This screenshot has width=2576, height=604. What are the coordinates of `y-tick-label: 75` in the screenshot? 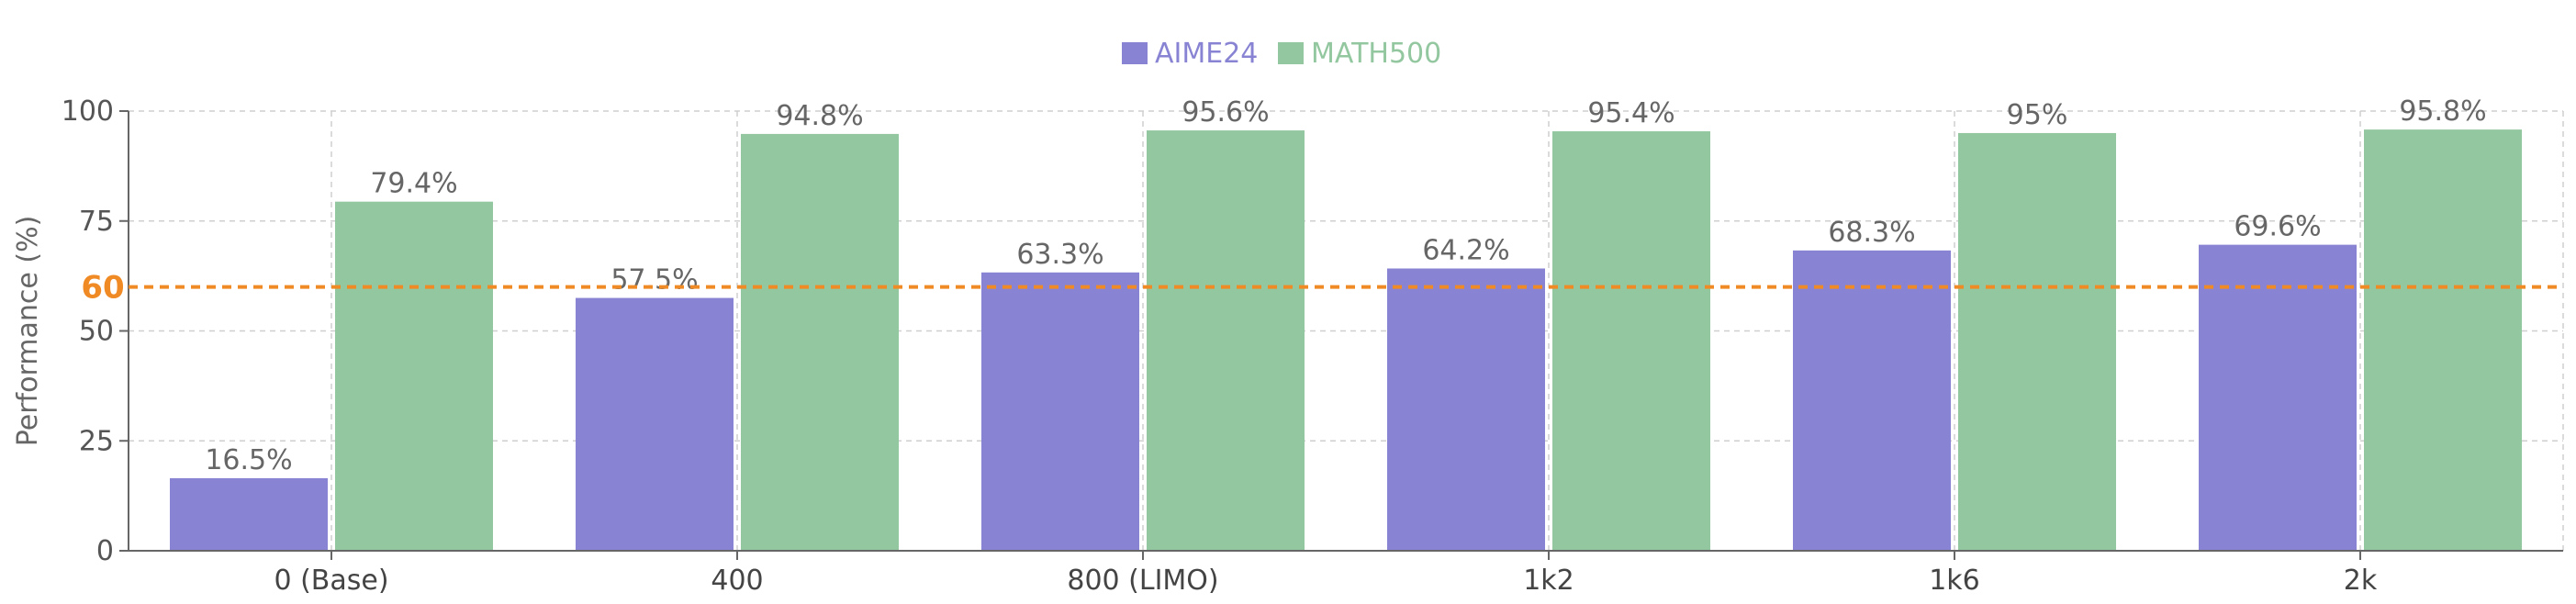 It's located at (96, 222).